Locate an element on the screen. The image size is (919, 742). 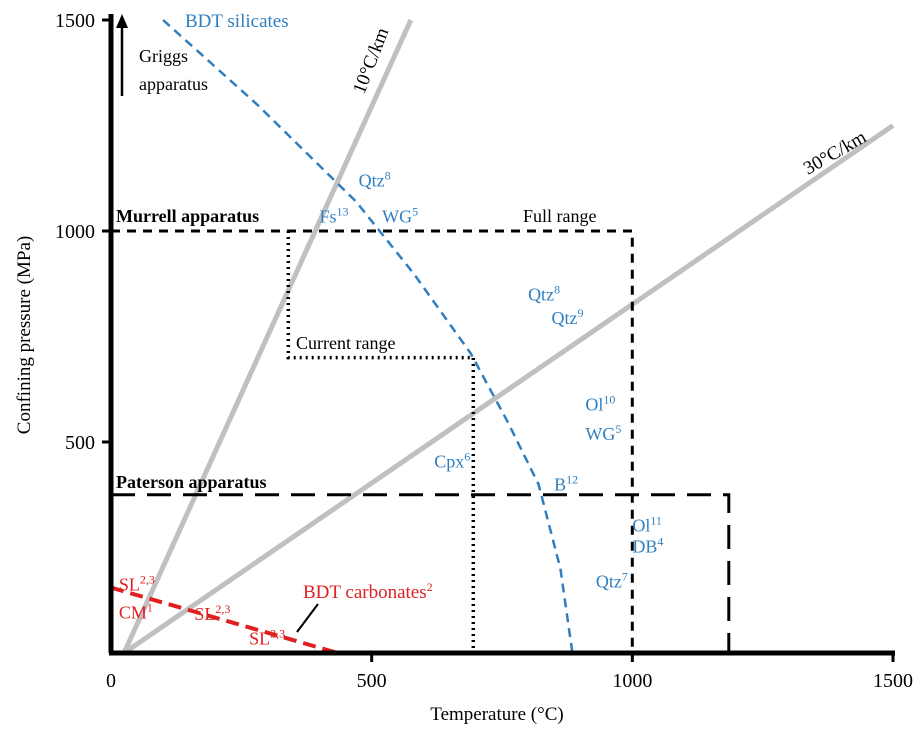
annotation-ol10: Ol10 is located at coordinates (600, 403).